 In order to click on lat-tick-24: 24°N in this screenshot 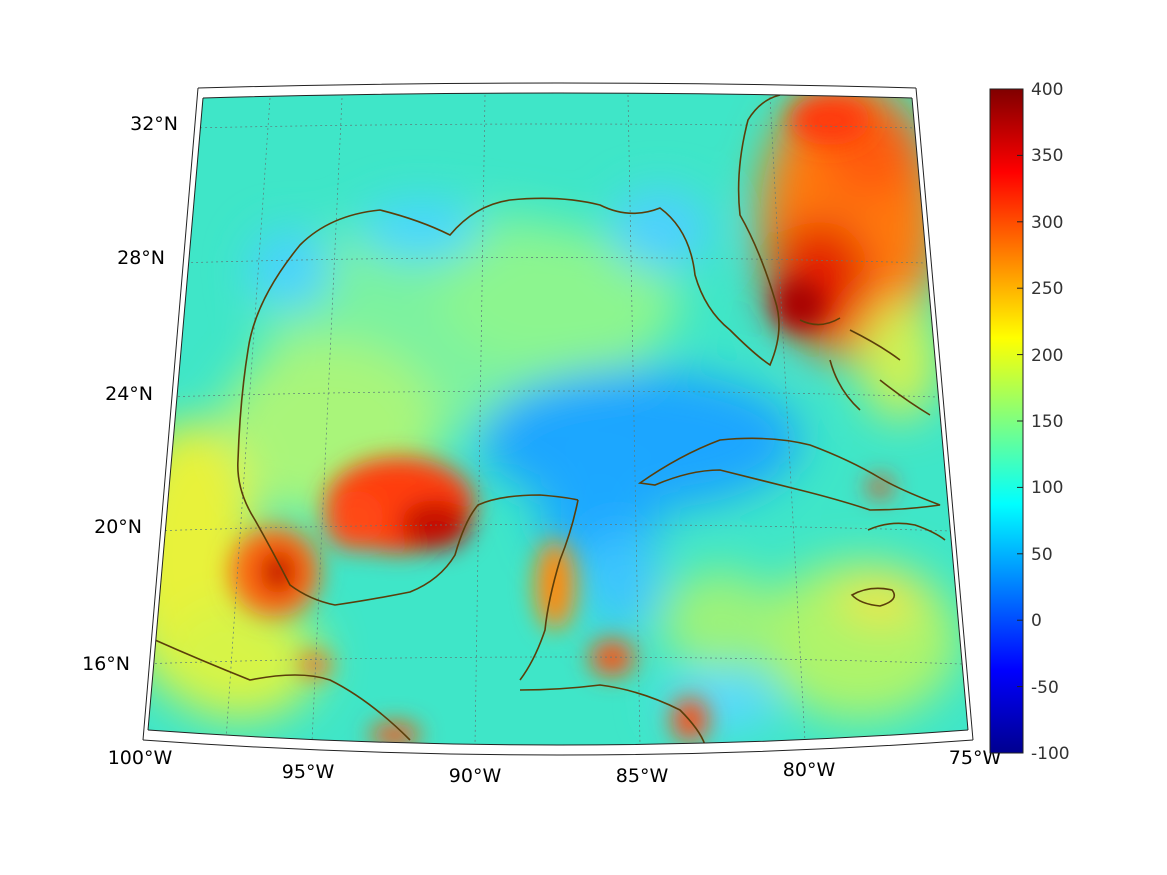, I will do `click(129, 394)`.